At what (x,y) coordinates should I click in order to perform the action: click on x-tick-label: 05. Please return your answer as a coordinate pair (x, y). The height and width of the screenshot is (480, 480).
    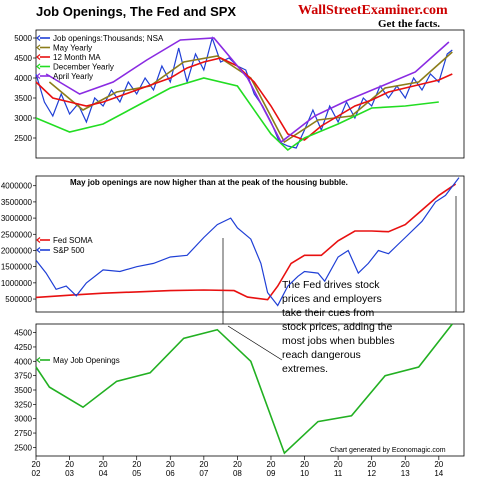
    Looking at the image, I should click on (136, 473).